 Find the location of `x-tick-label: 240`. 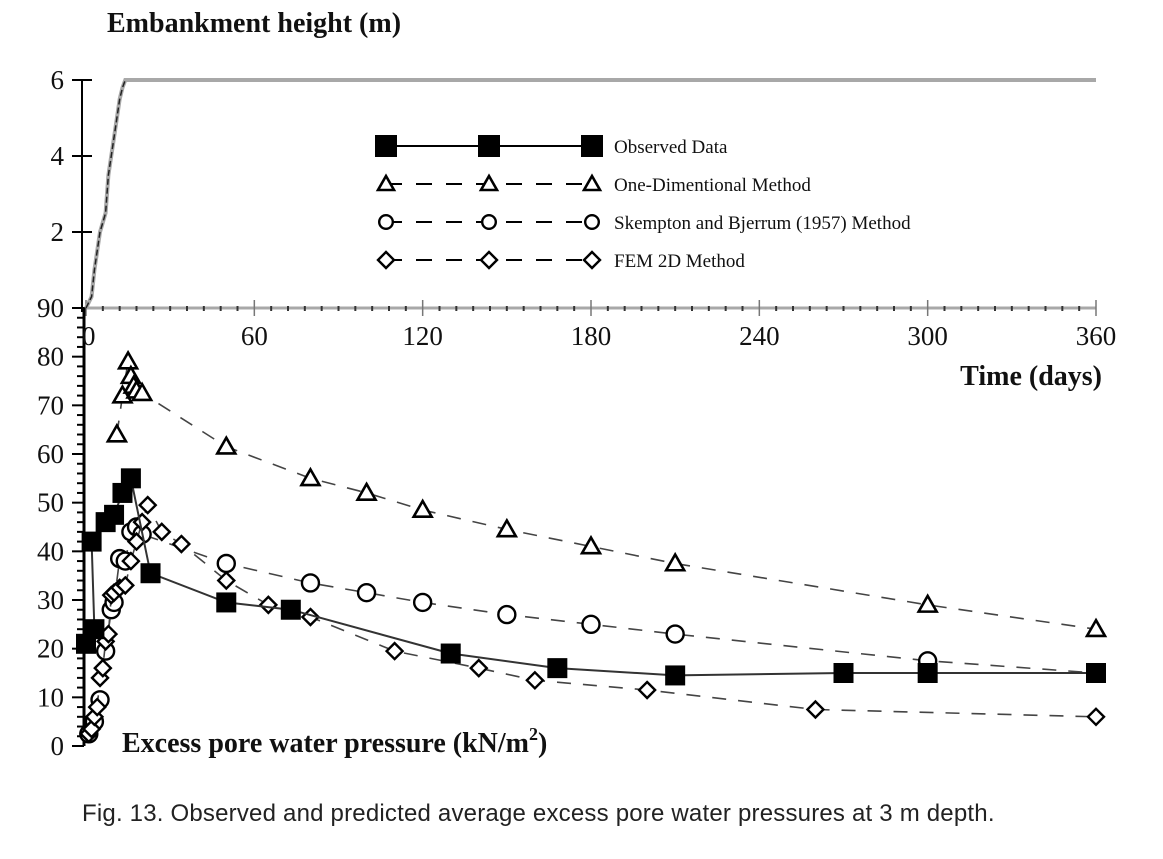

x-tick-label: 240 is located at coordinates (759, 336).